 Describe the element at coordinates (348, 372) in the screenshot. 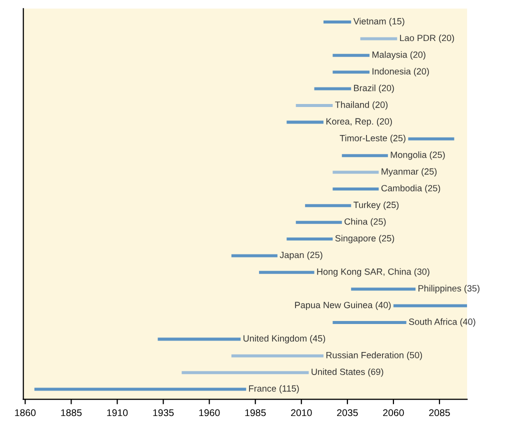

I see `category-label: United States (69)` at that location.